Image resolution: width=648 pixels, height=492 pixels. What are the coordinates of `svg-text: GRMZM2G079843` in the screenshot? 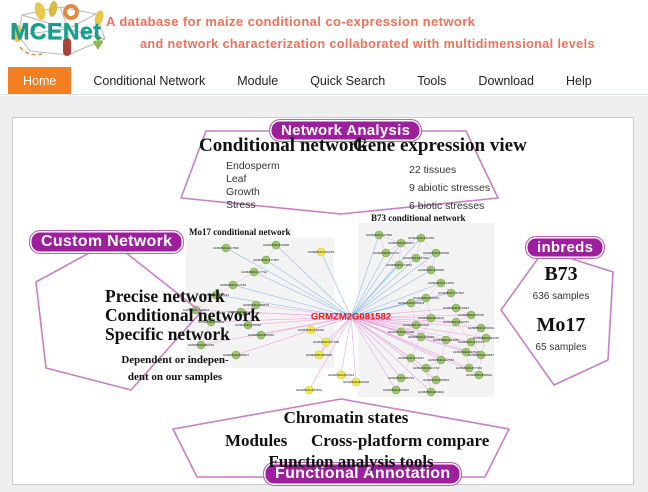 It's located at (456, 308).